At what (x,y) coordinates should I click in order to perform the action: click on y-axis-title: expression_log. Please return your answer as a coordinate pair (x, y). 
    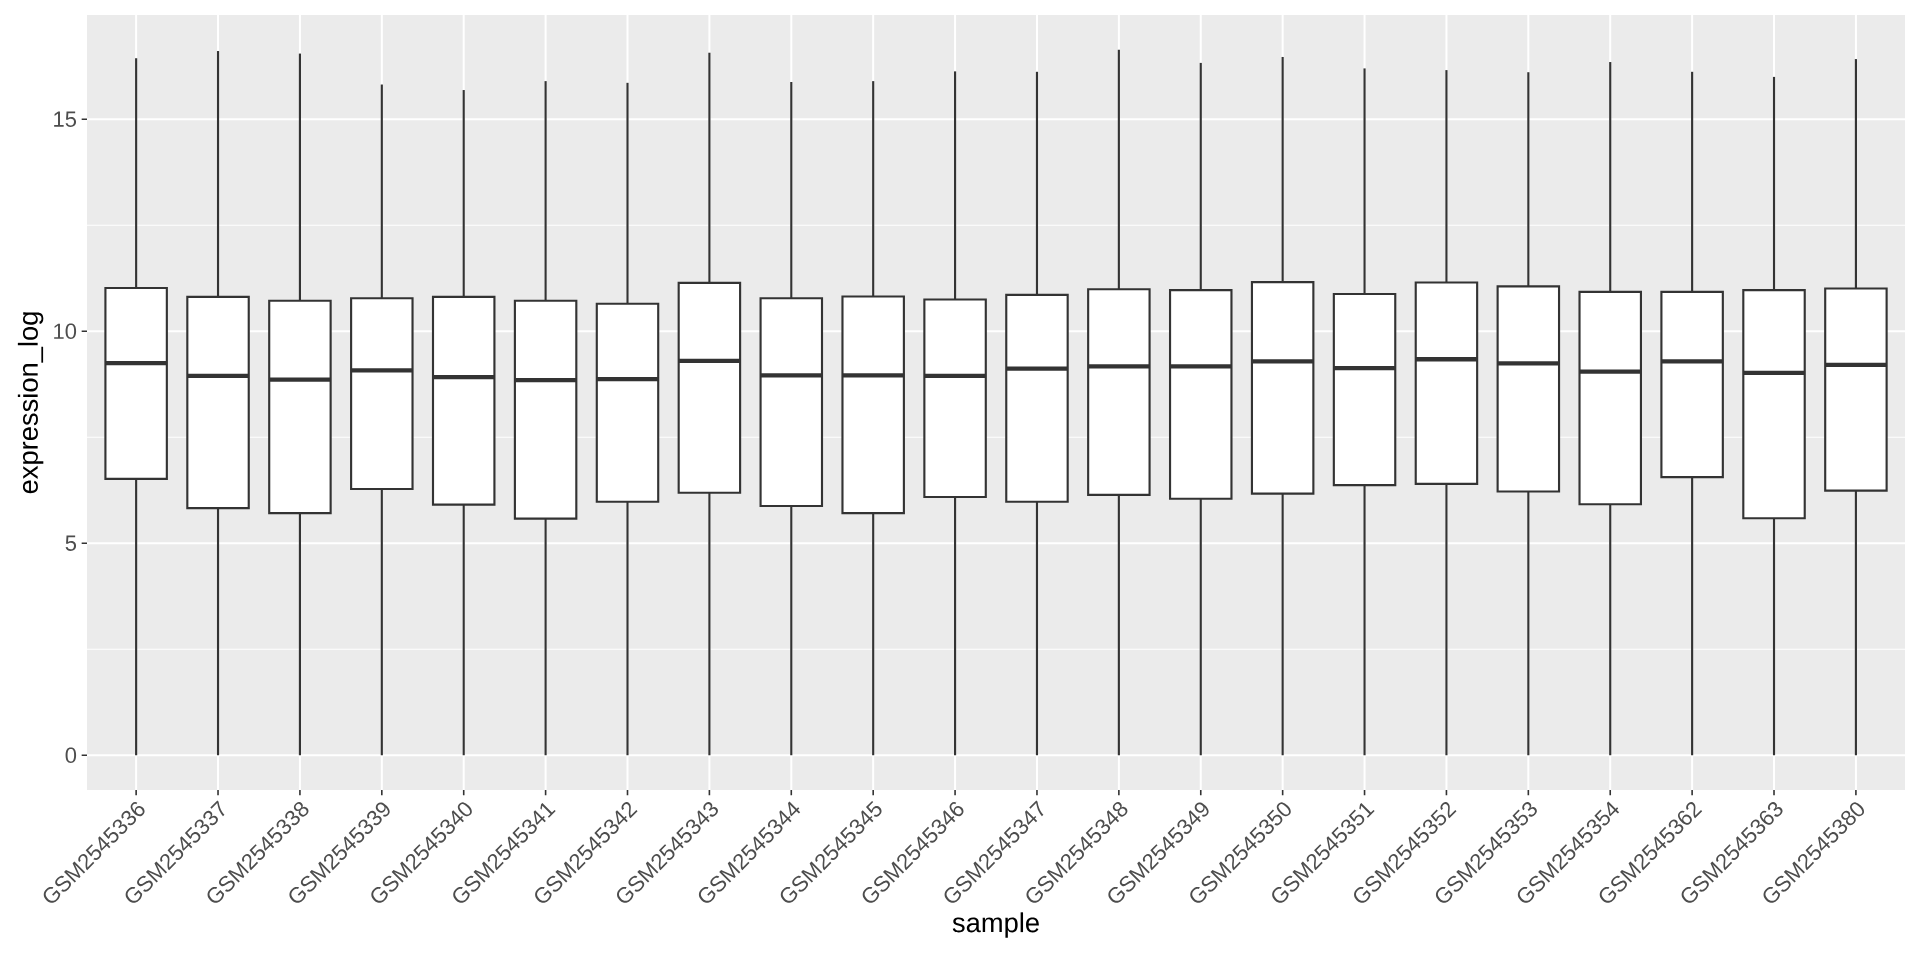
    Looking at the image, I should click on (30, 403).